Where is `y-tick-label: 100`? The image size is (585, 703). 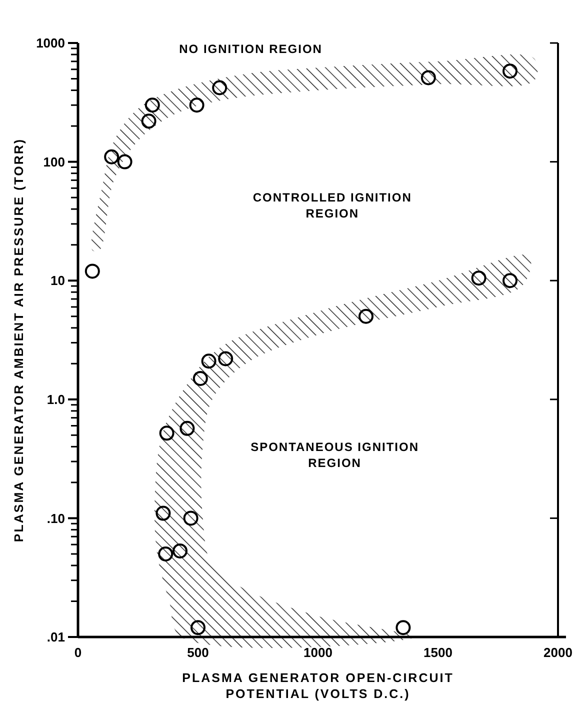
y-tick-label: 100 is located at coordinates (54, 162).